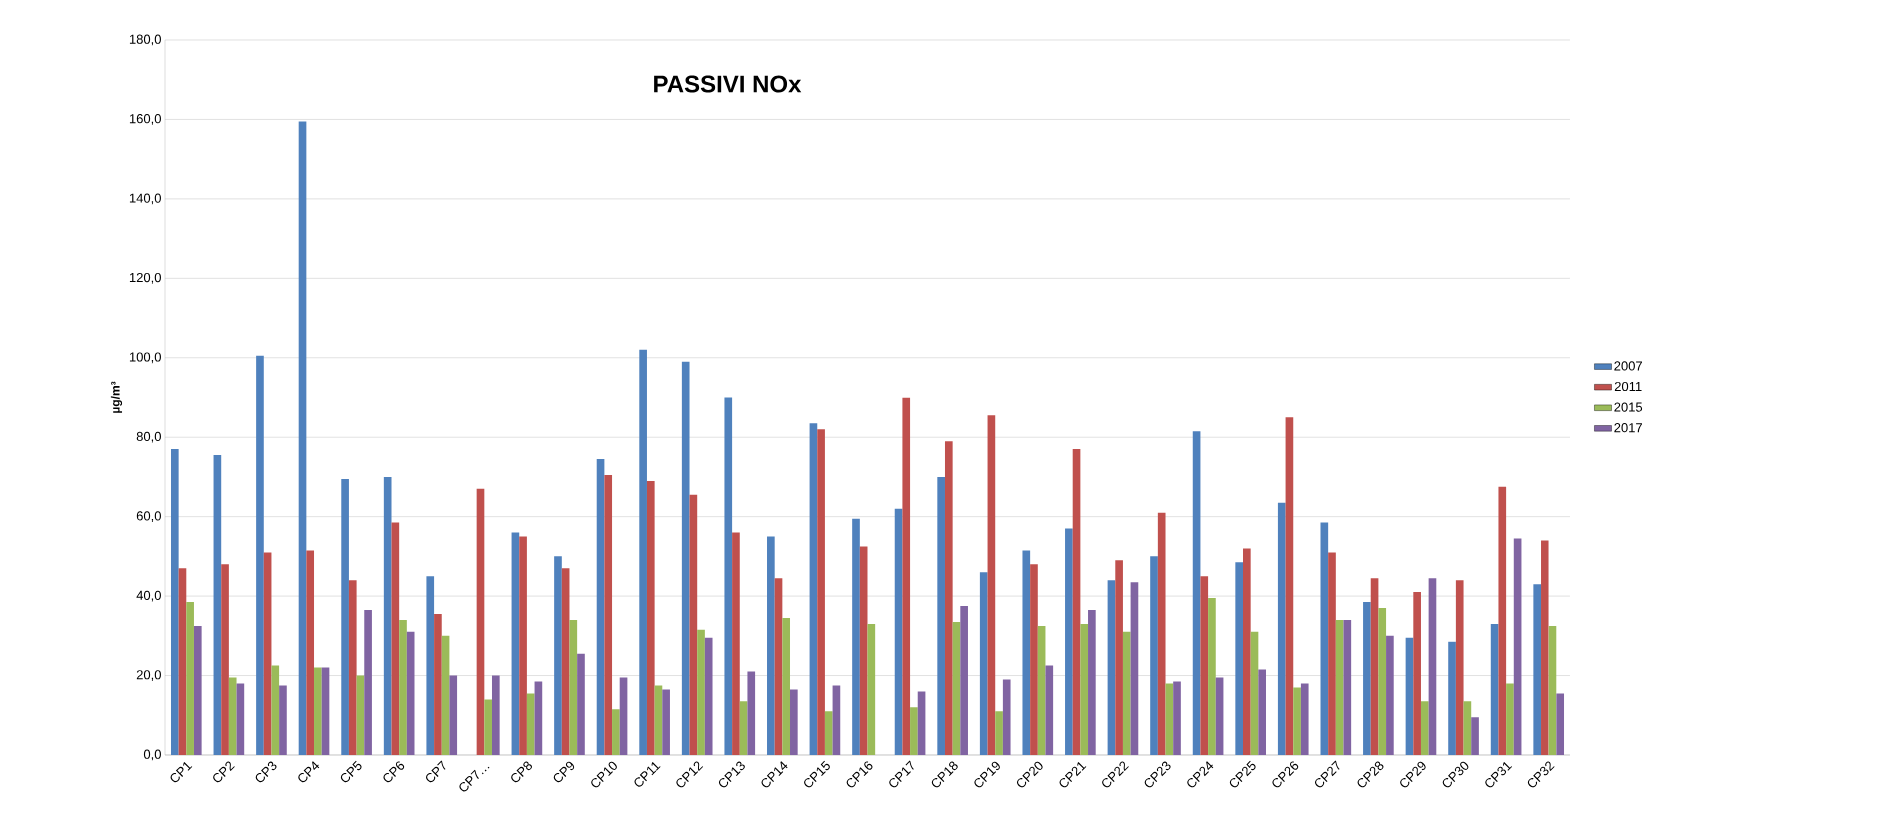 This screenshot has width=1883, height=813. What do you see at coordinates (152, 755) in the screenshot?
I see `y-tick-label: 0,0` at bounding box center [152, 755].